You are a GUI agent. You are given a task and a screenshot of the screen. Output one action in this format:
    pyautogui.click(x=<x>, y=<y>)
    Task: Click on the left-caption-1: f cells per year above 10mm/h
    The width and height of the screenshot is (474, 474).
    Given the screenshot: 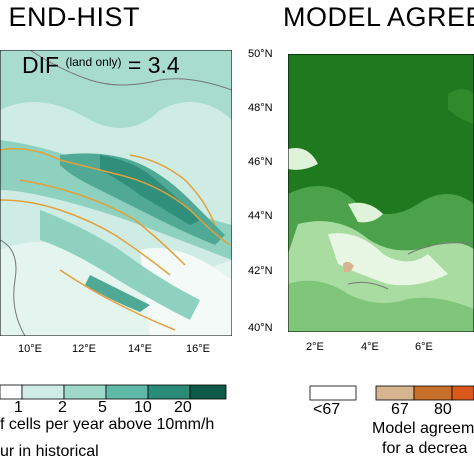 What is the action you would take?
    pyautogui.click(x=107, y=424)
    